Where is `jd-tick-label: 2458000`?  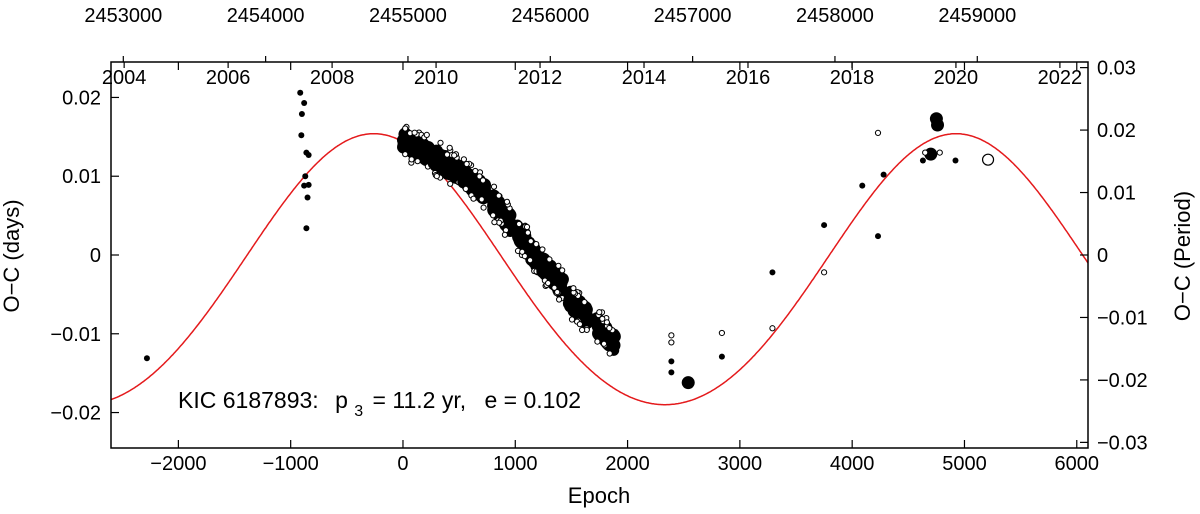
jd-tick-label: 2458000 is located at coordinates (835, 16).